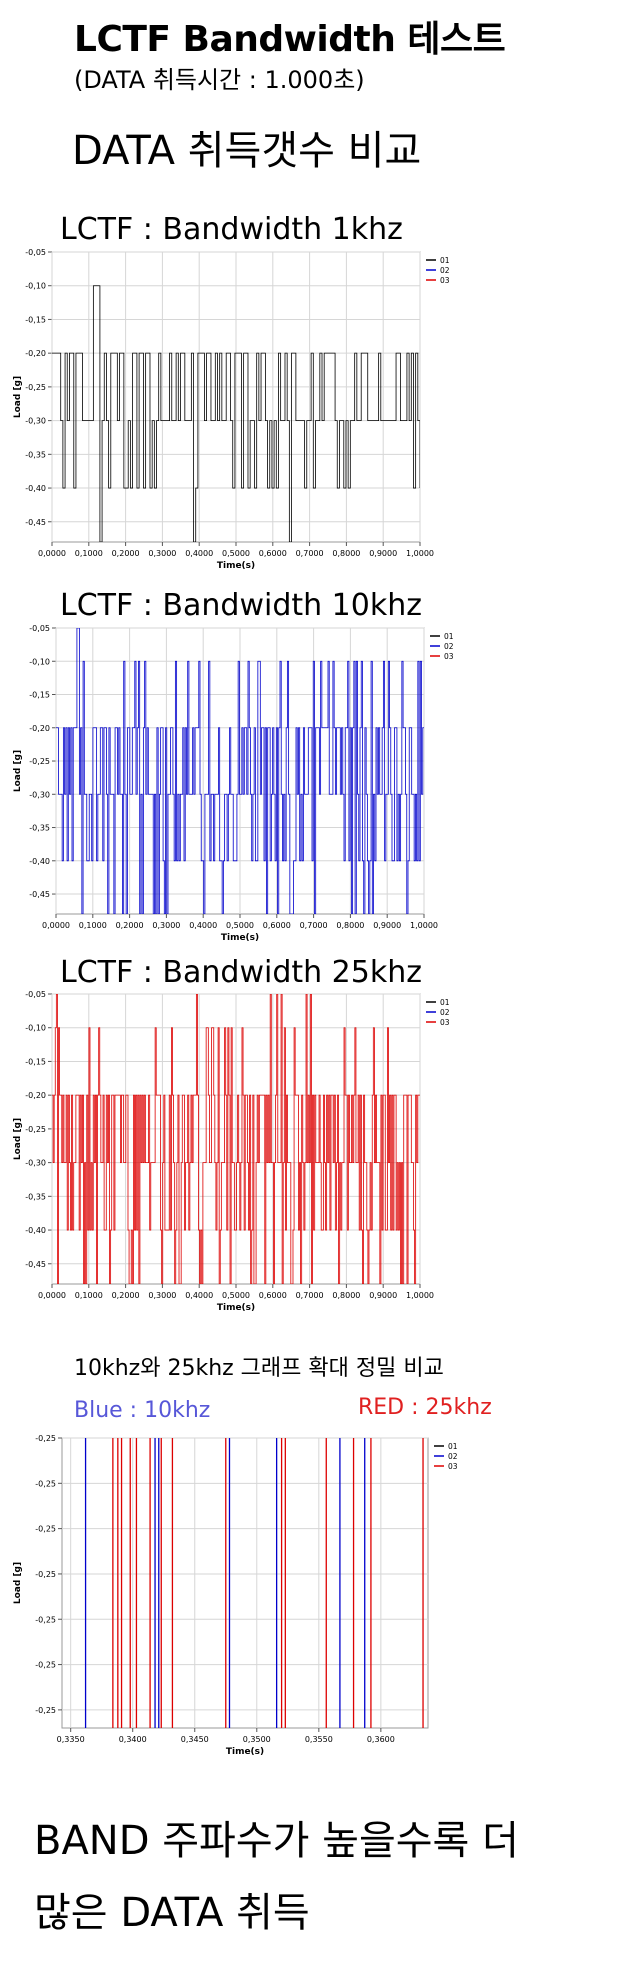  What do you see at coordinates (219, 80) in the screenshot?
I see `page-subtitle: (DATA 취득시간 : 1.000초)` at bounding box center [219, 80].